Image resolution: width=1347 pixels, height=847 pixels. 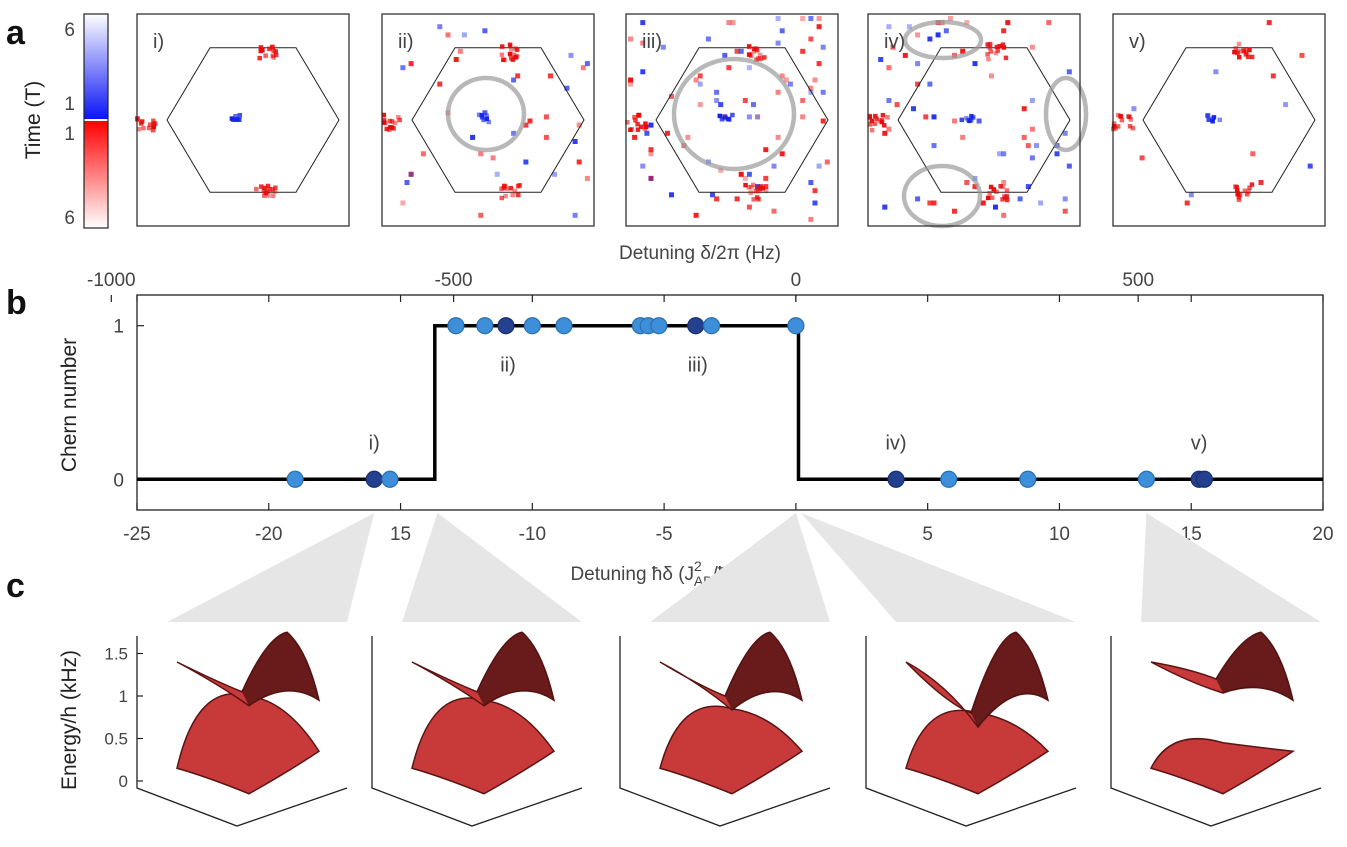 I want to click on zoom-wedges, so click(x=744, y=567).